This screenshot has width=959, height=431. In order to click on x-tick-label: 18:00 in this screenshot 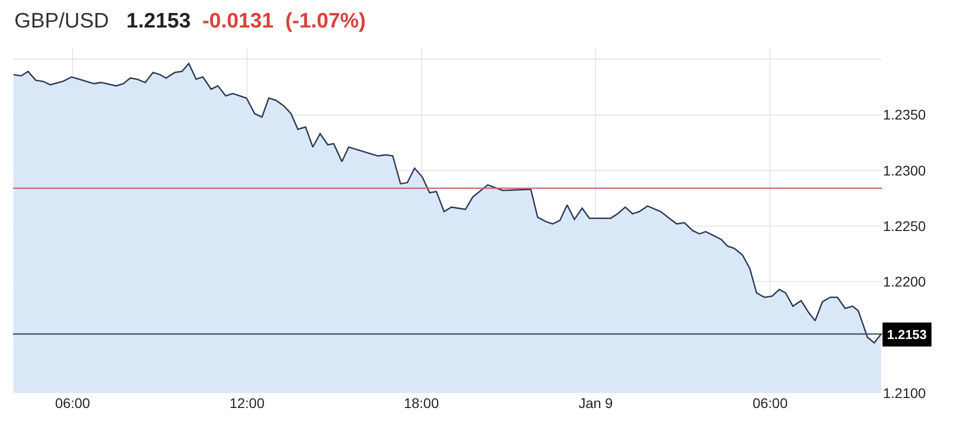, I will do `click(422, 403)`.